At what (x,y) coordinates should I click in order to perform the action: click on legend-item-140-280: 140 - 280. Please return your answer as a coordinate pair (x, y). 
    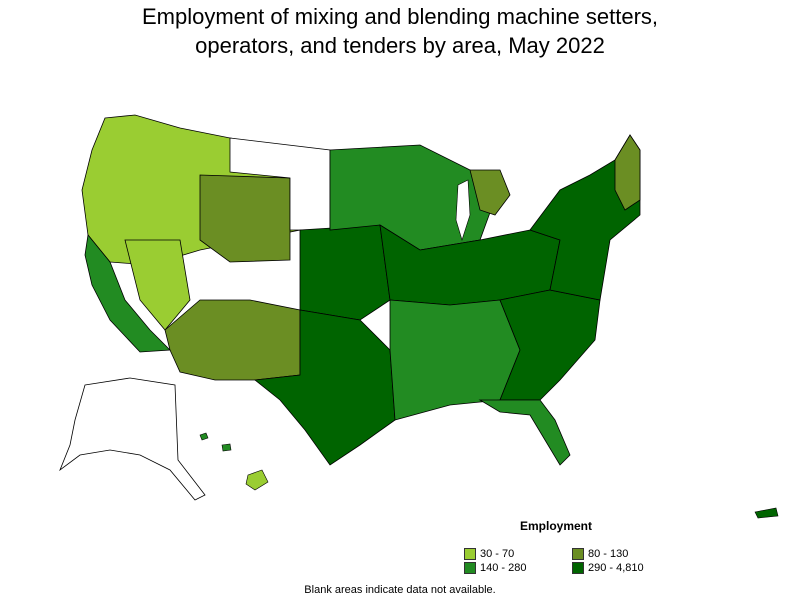
    Looking at the image, I should click on (495, 568).